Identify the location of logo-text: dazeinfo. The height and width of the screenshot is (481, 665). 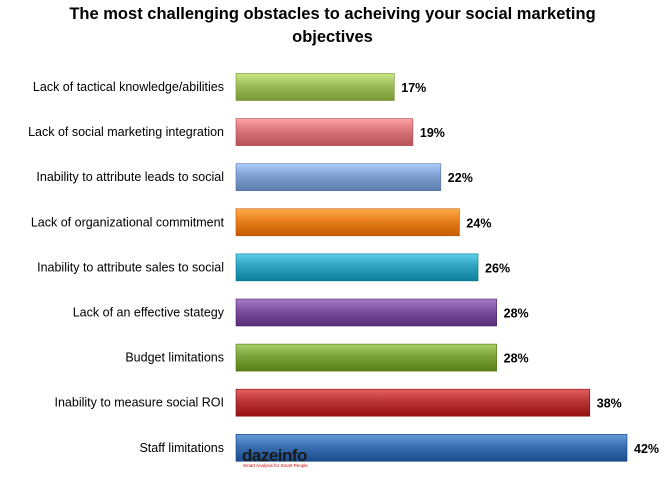
(274, 455).